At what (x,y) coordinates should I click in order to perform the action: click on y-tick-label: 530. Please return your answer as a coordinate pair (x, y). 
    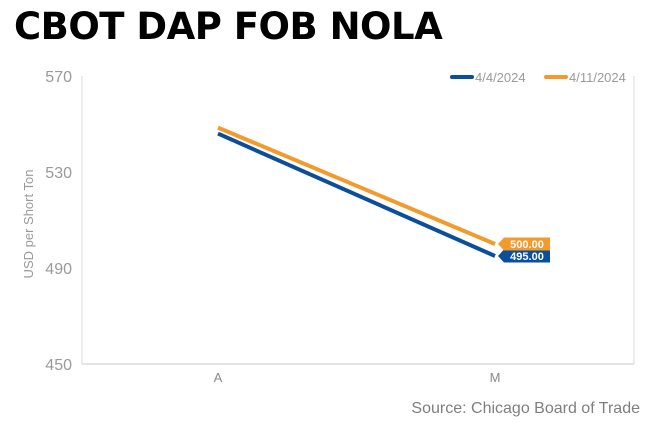
    Looking at the image, I should click on (58, 173).